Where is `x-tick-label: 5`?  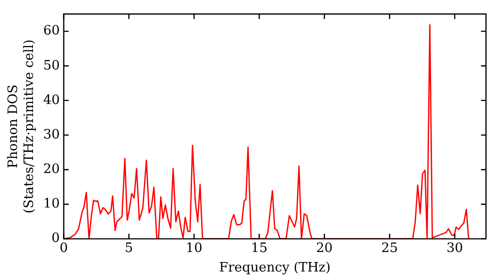
x-tick-label: 5 is located at coordinates (129, 248).